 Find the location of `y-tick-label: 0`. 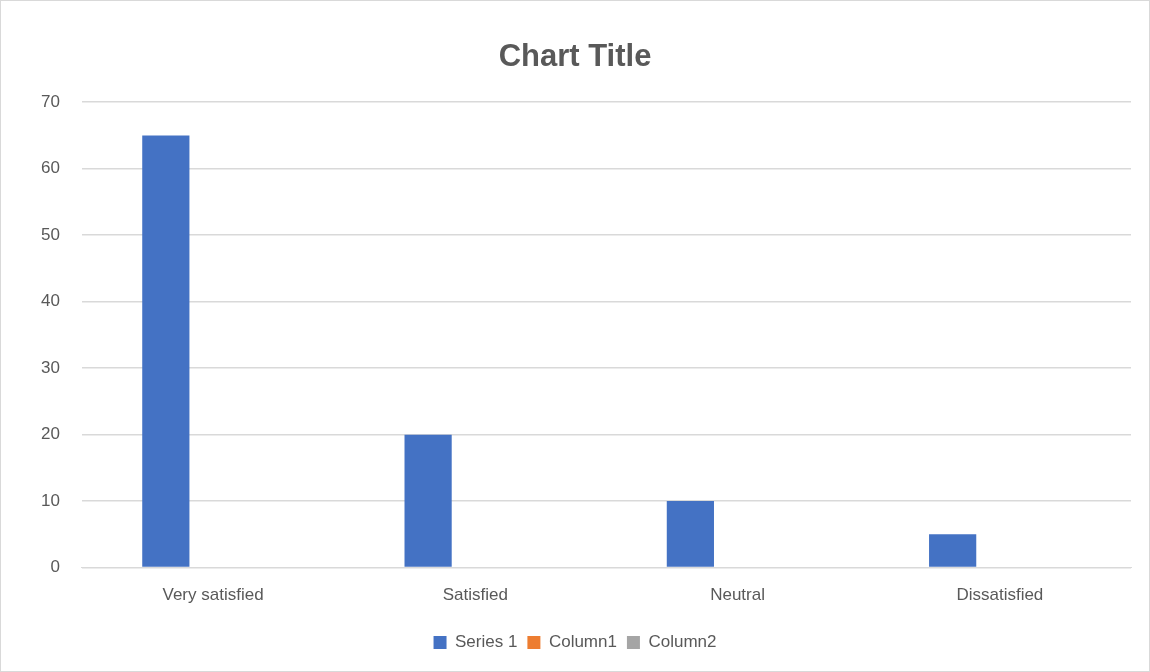

y-tick-label: 0 is located at coordinates (55, 567).